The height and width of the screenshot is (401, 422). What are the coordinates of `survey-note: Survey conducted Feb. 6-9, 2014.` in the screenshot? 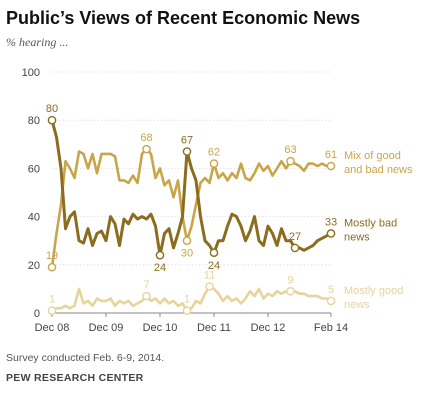 It's located at (85, 358).